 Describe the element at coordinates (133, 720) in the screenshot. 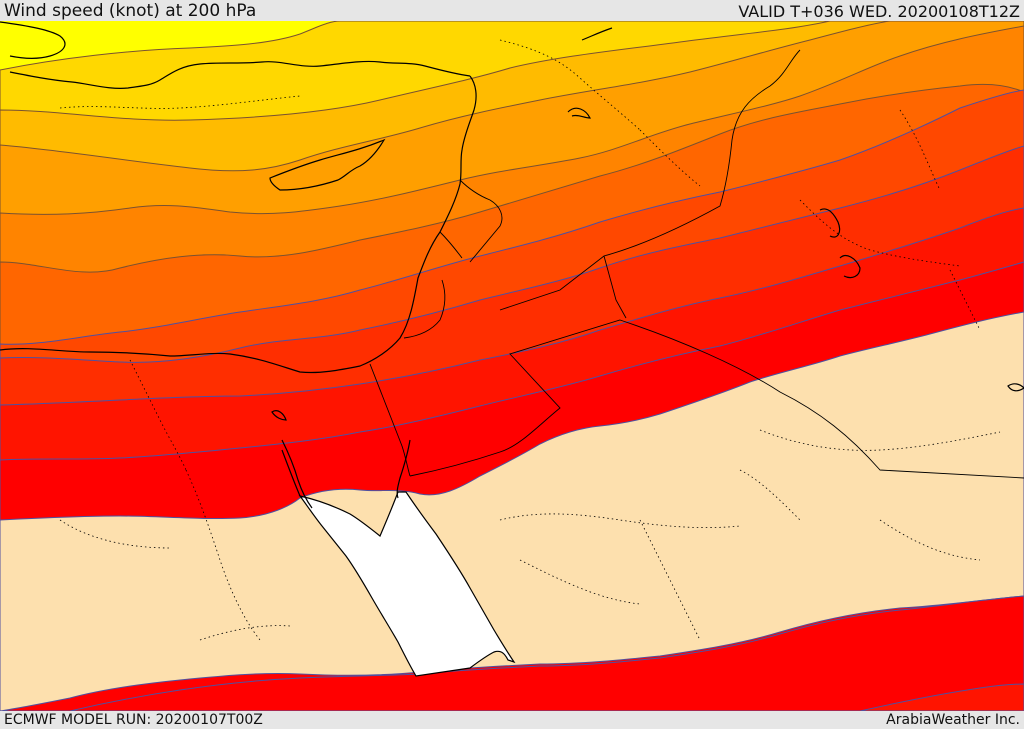

I see `model-run: ECMWF MODEL RUN: 20200107T00Z` at that location.